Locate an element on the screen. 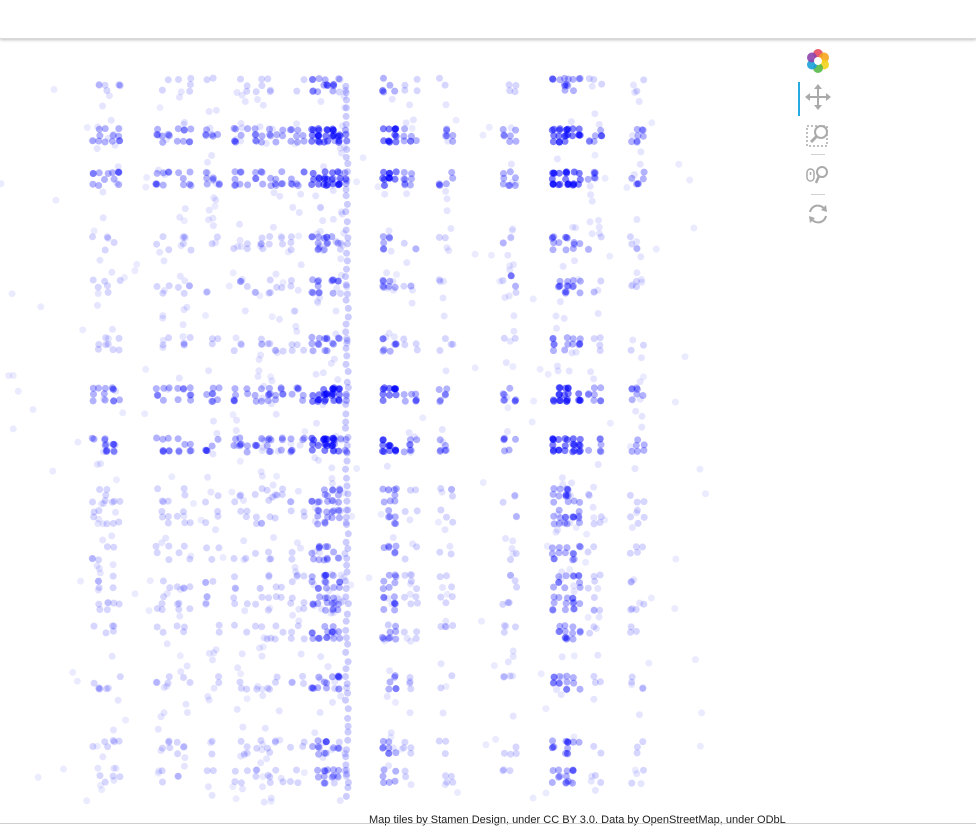 This screenshot has height=826, width=976. box-zoom-tool-button is located at coordinates (818, 135).